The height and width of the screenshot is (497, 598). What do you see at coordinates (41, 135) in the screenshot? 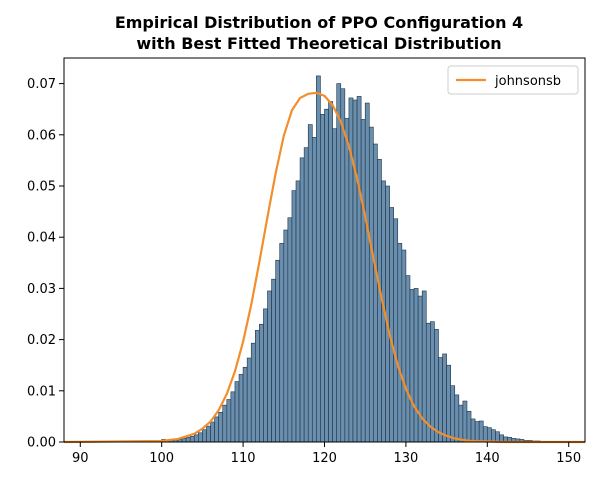
I see `y-tick-label: 0.06` at bounding box center [41, 135].